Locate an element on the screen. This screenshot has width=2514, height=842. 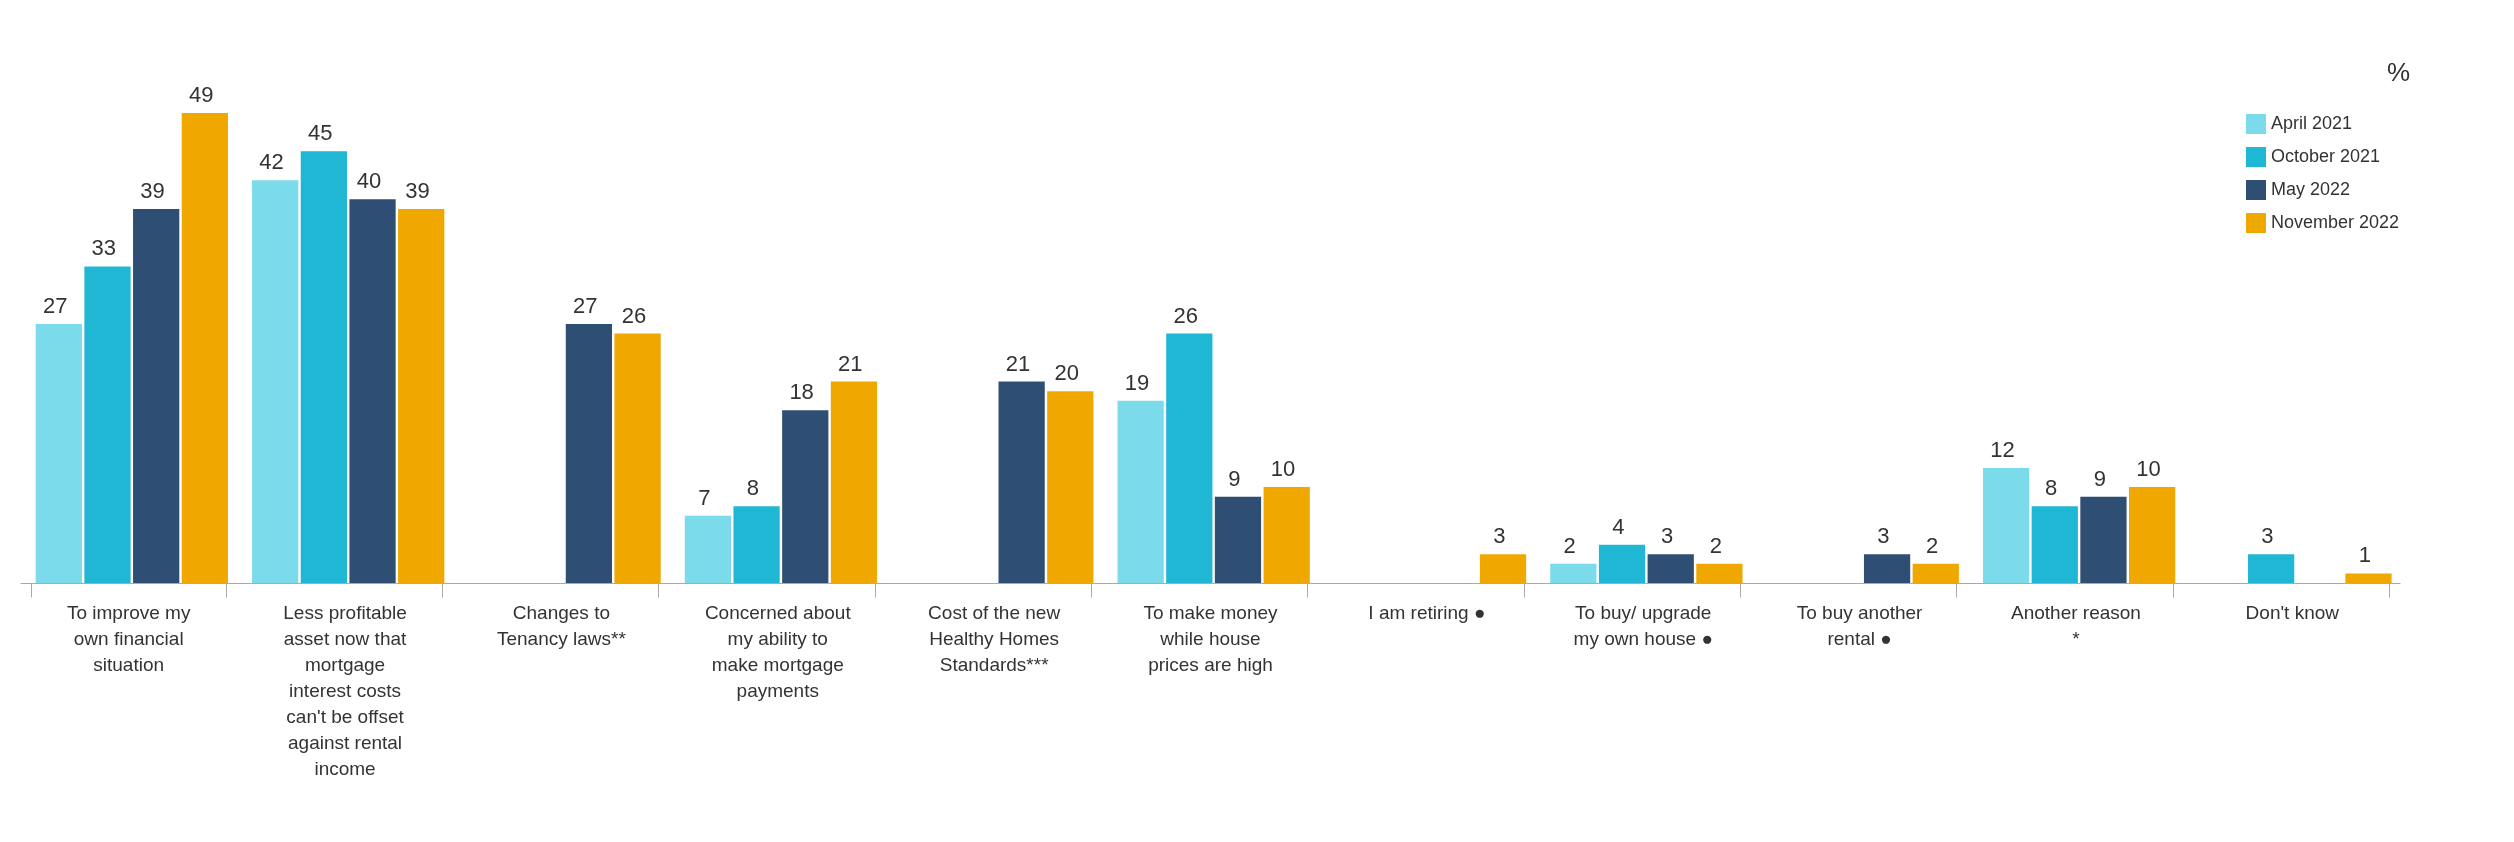
data-label: 1 is located at coordinates (2364, 555).